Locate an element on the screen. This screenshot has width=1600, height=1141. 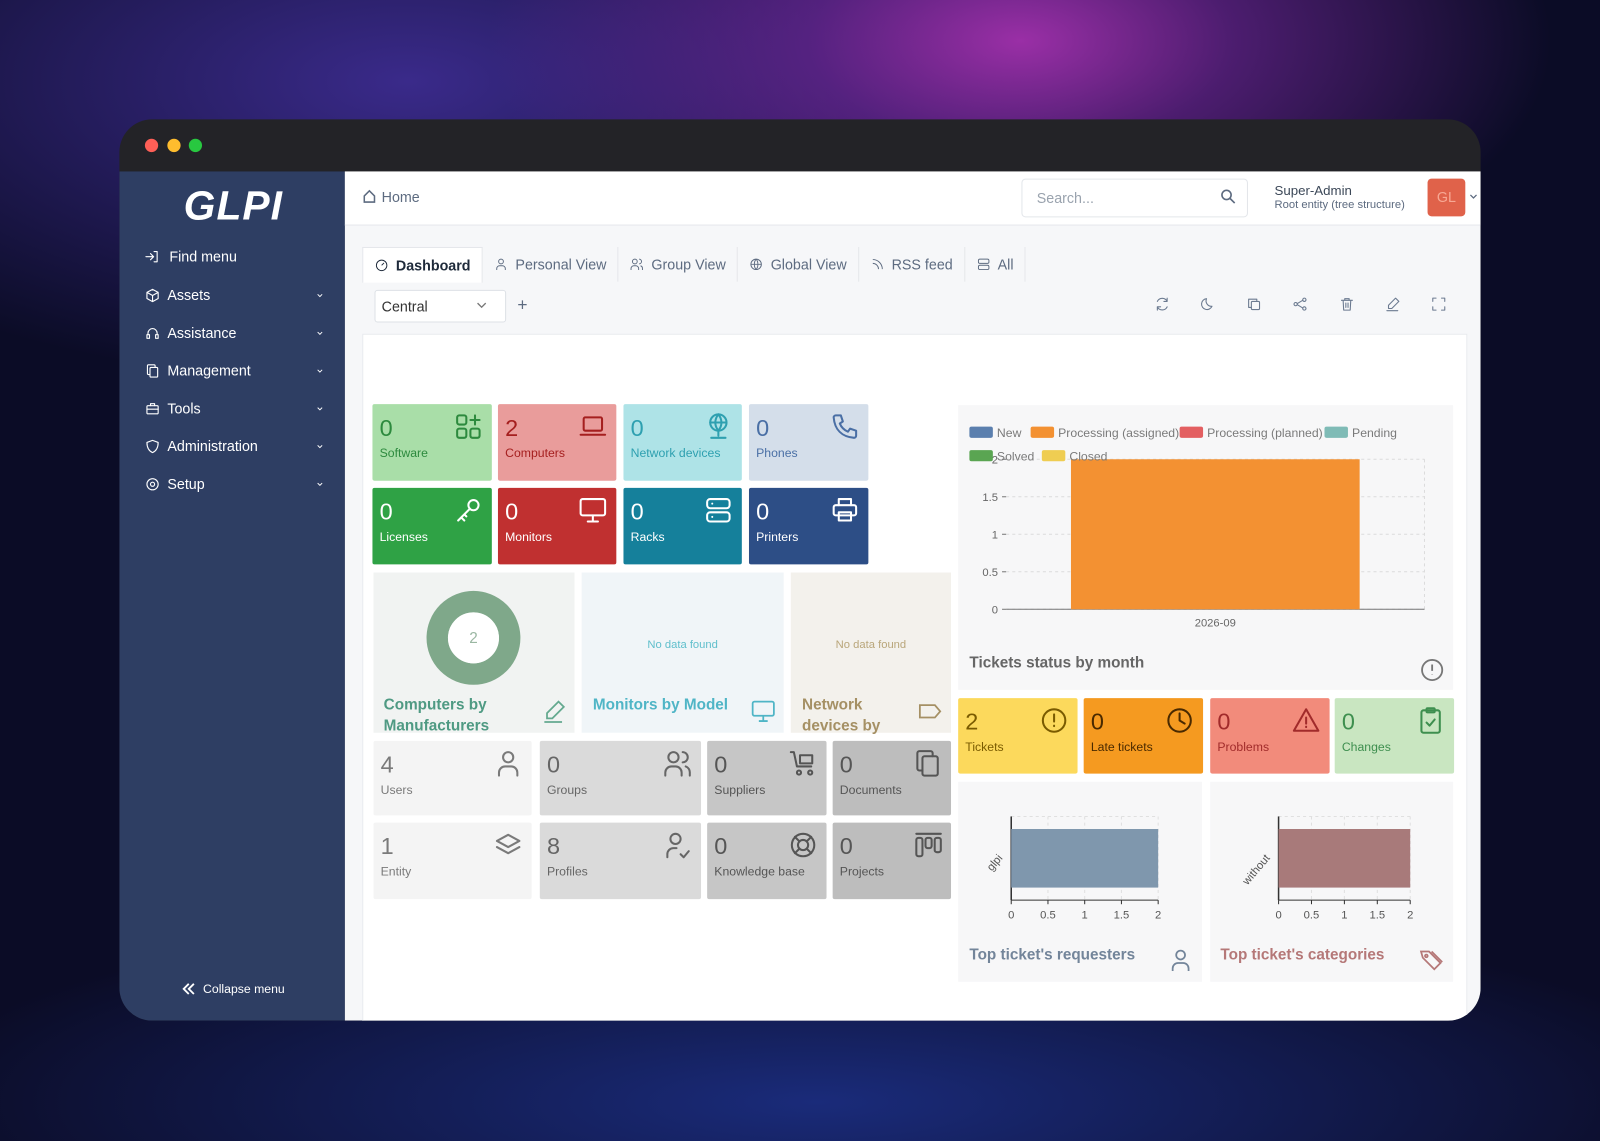
card-label: Monitors is located at coordinates (529, 536).